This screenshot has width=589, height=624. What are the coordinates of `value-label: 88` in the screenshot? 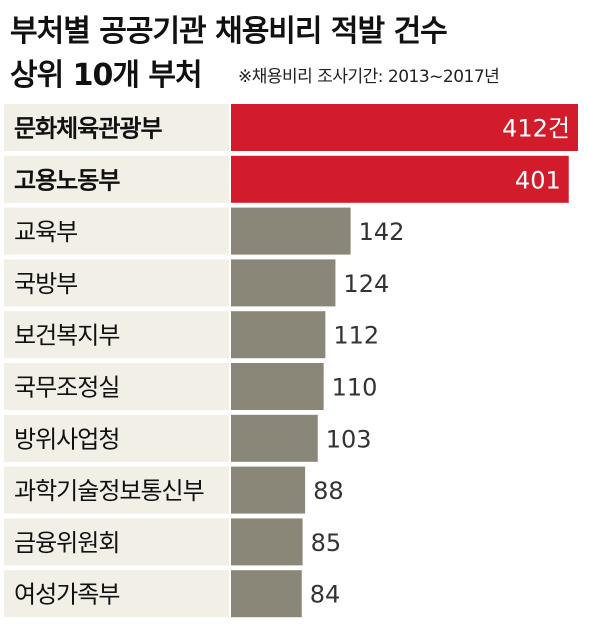 It's located at (328, 491).